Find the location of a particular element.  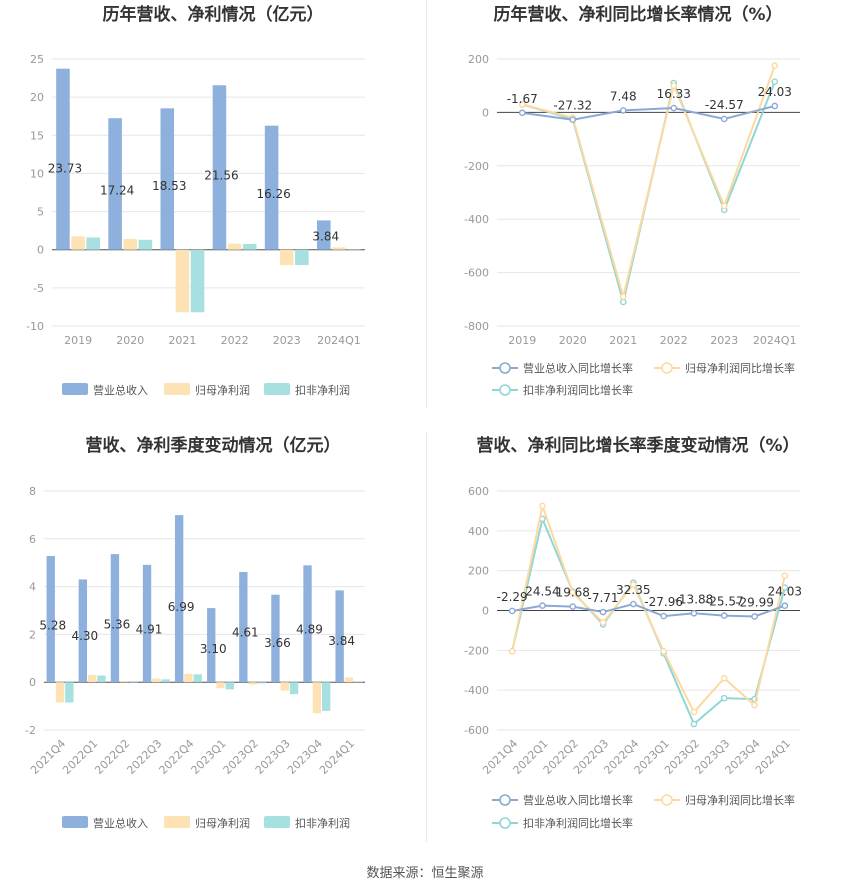

data-label: -29.99 is located at coordinates (754, 602).